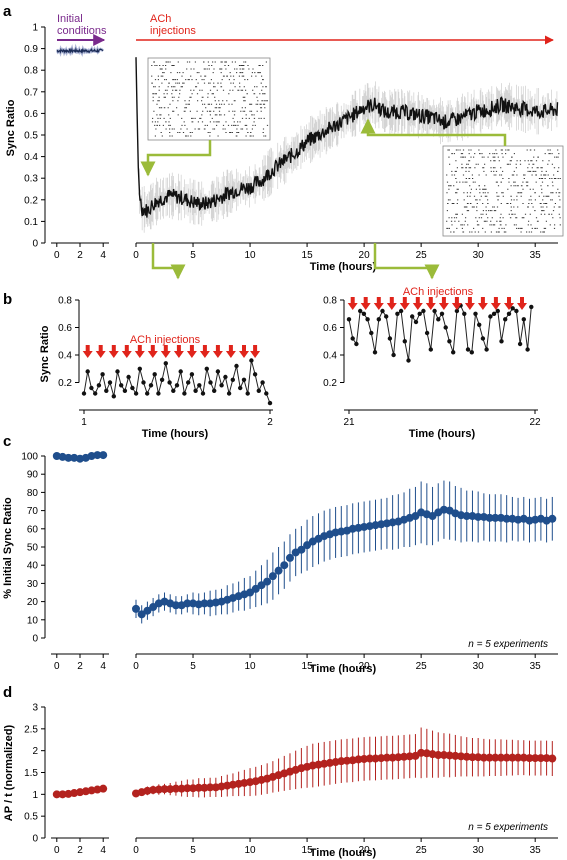 This screenshot has height=860, width=567. Describe the element at coordinates (103, 850) in the screenshot. I see `panel-d-initial-xtick-label: 4` at that location.